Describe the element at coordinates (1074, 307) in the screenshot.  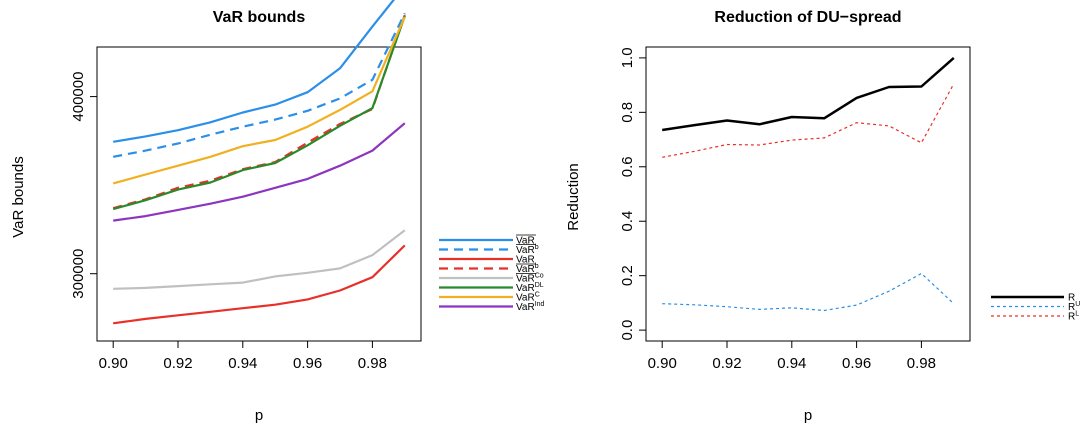
I see `right-legend-label-1: RU` at that location.